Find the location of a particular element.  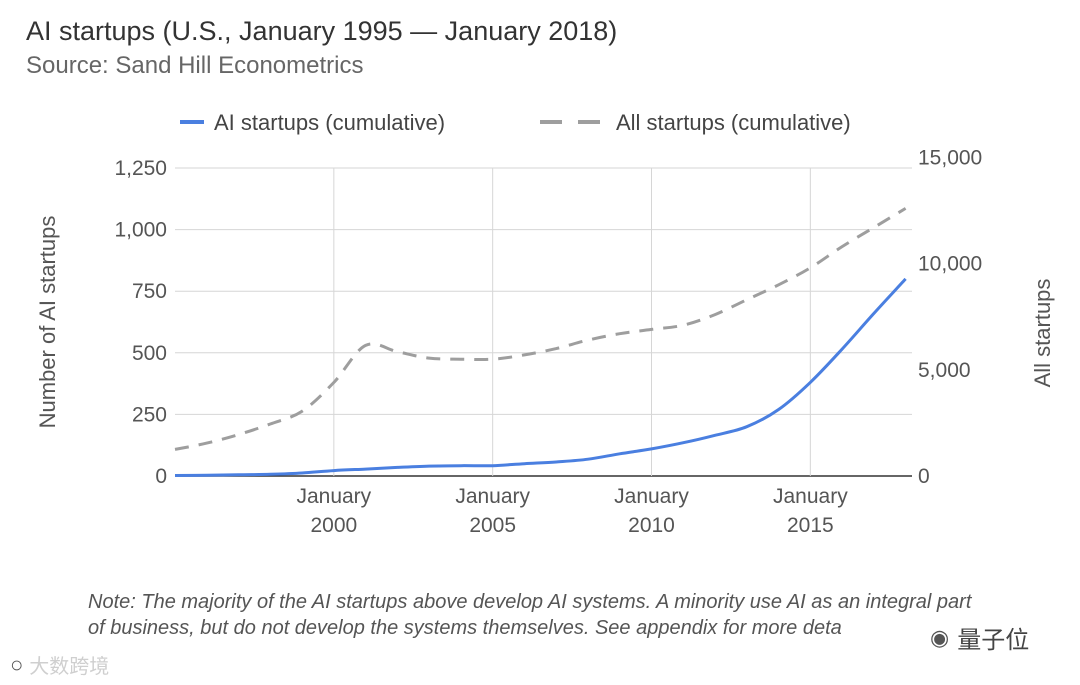

legend-label: AI startups (cumulative) is located at coordinates (329, 122).